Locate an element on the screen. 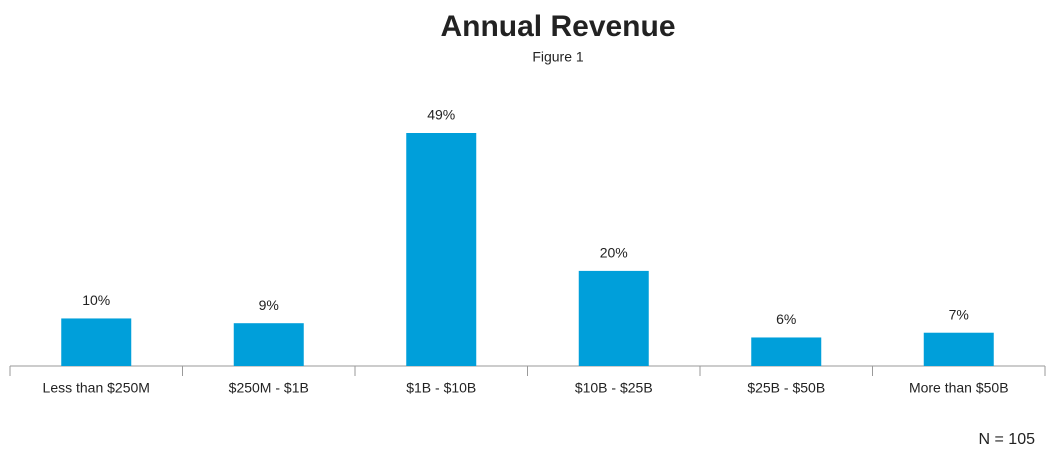  x-tick-label: $250M - $1B is located at coordinates (269, 388).